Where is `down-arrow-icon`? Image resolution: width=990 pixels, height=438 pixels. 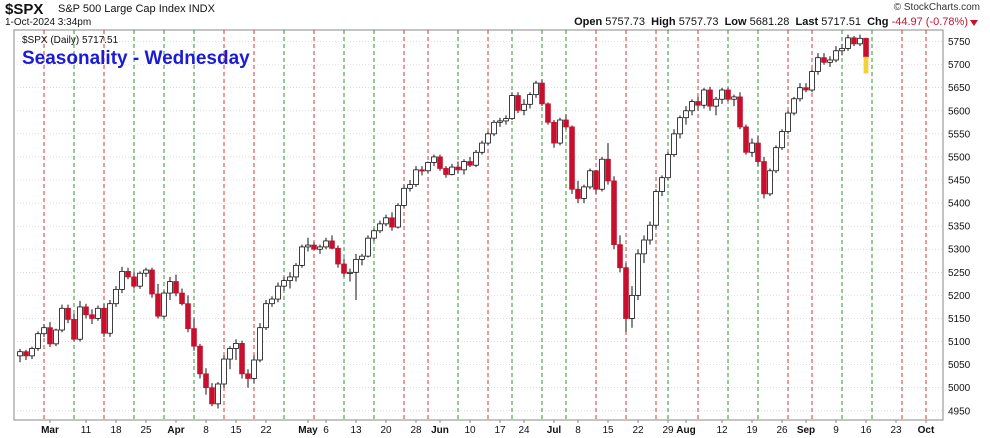 down-arrow-icon is located at coordinates (974, 23).